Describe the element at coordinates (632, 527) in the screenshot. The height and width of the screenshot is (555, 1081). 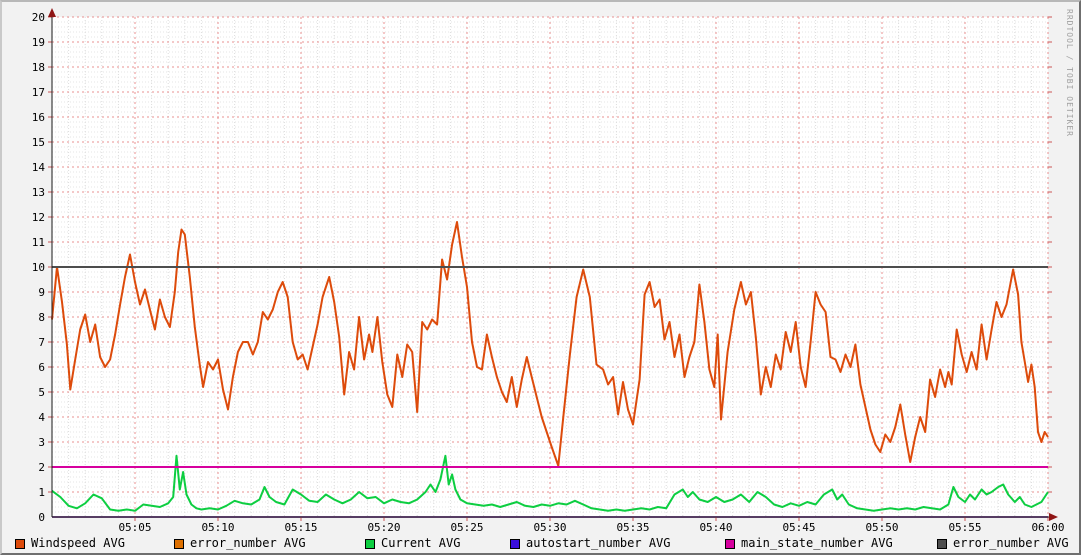
I see `x-tick-label: 05:35` at that location.